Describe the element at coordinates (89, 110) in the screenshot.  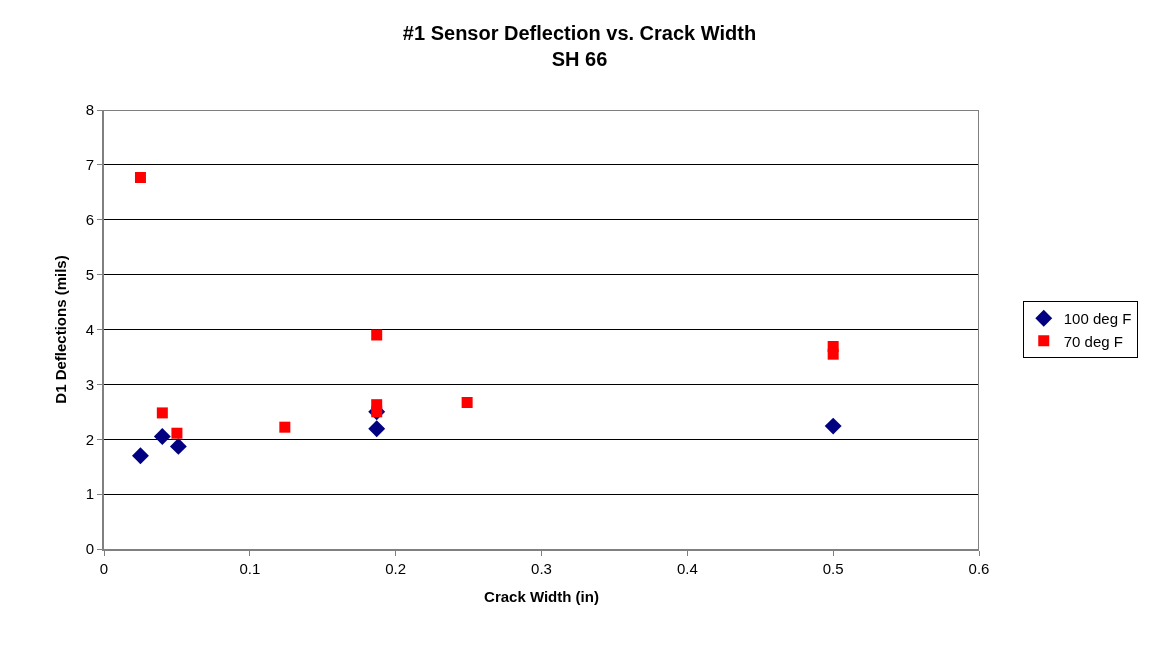
I see `y-tick-label: 8` at that location.